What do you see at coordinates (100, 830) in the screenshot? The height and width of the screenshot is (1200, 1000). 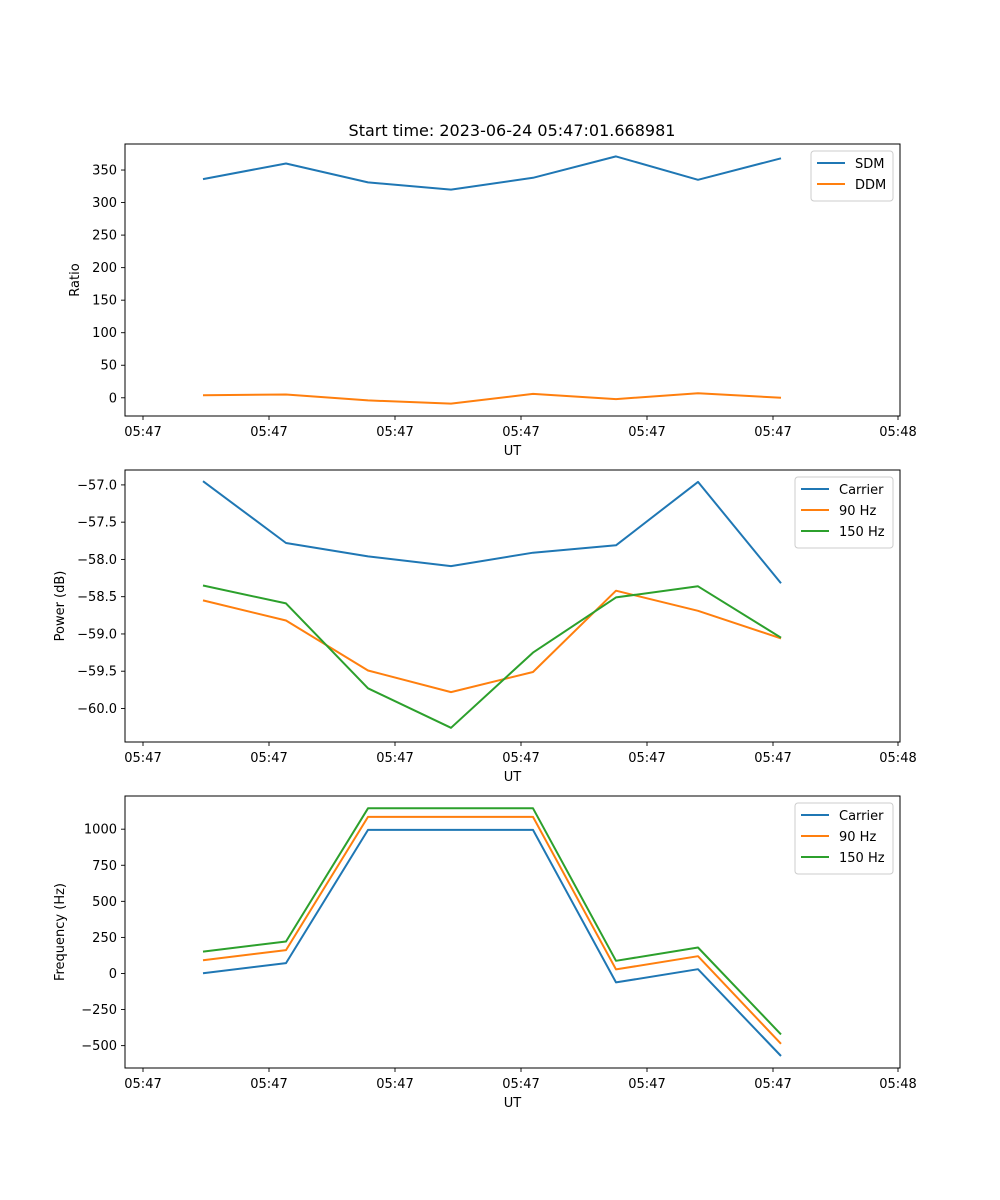 I see `y-tick-label: 1000` at bounding box center [100, 830].